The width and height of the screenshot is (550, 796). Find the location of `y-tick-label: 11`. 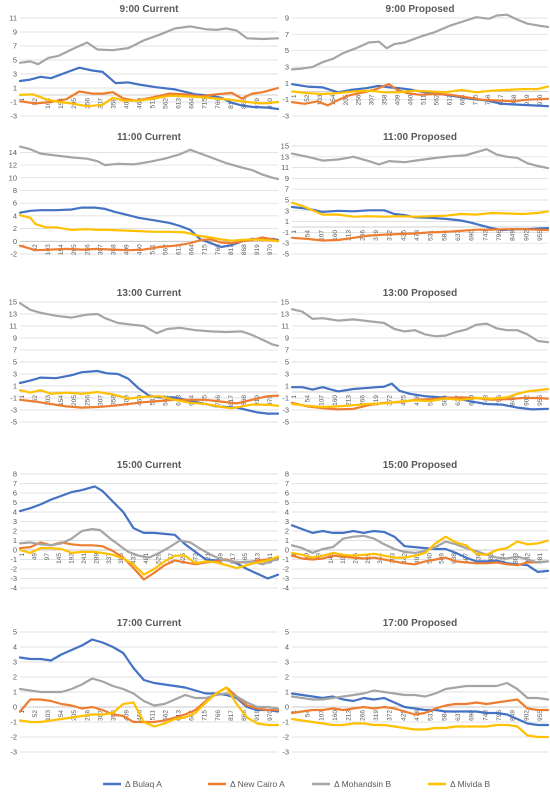

y-tick-label: 11 is located at coordinates (13, 326).